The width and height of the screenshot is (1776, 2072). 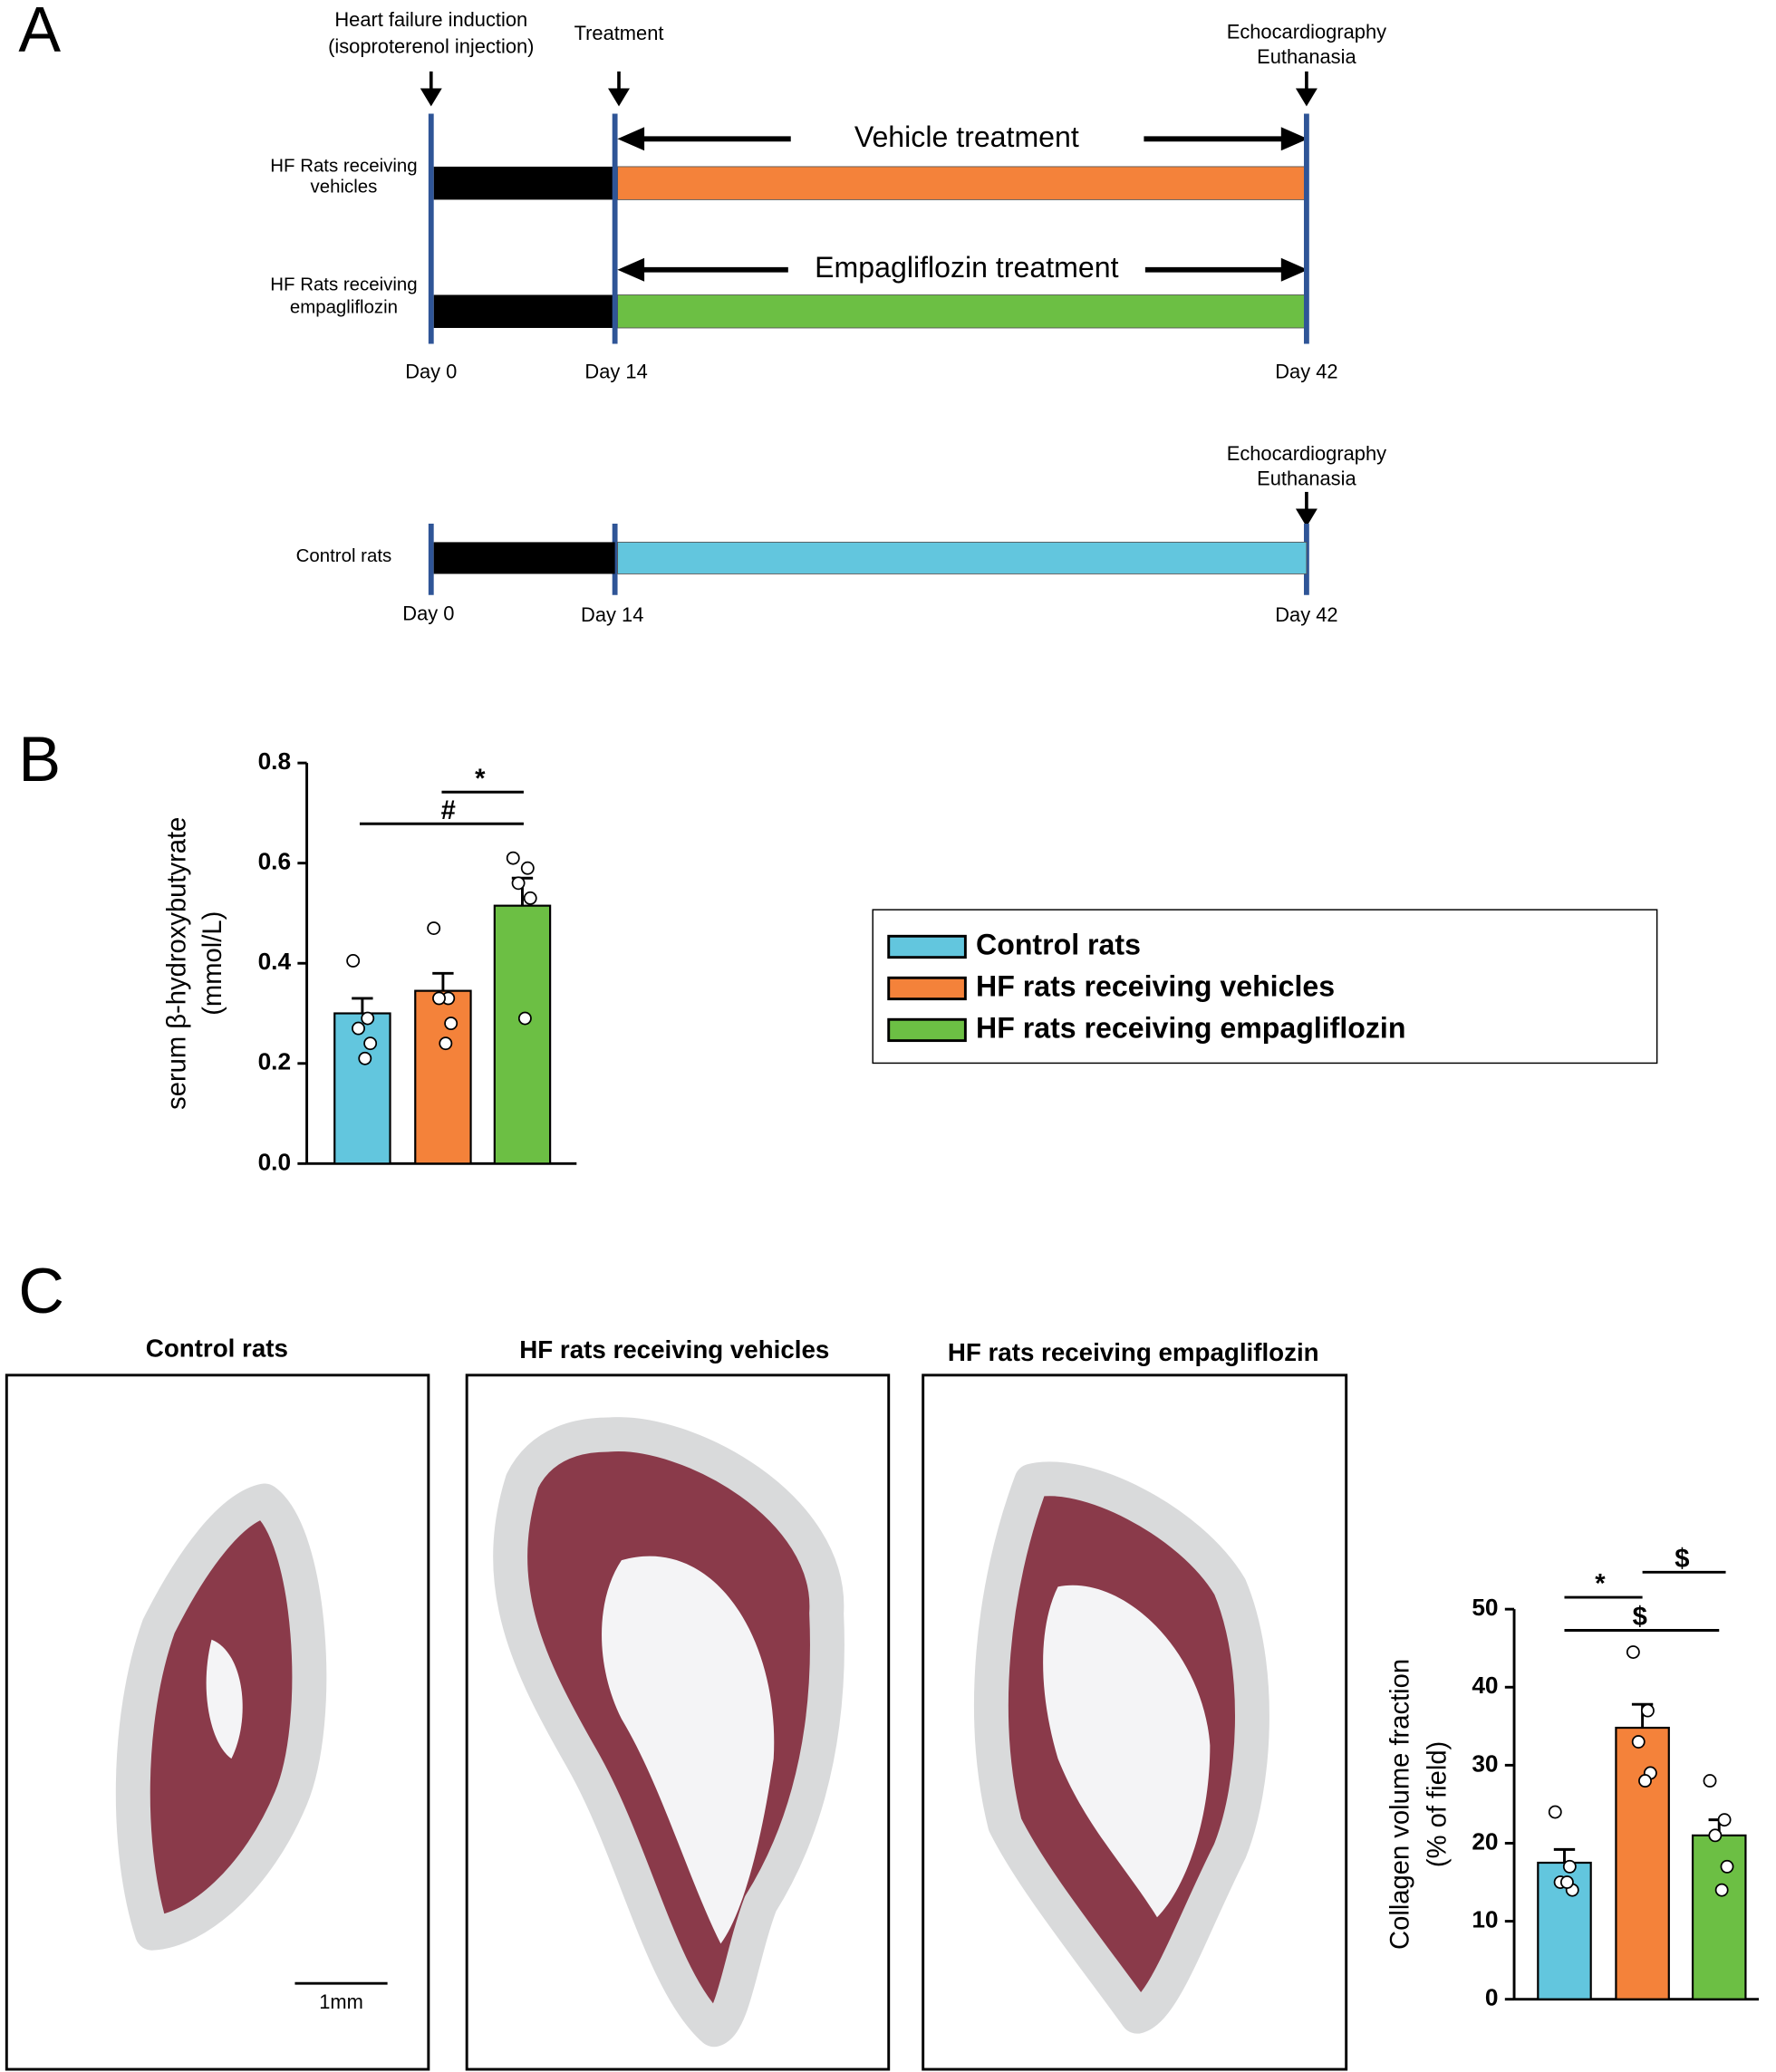 What do you see at coordinates (275, 1061) in the screenshot?
I see `y-tick-label: 0.2` at bounding box center [275, 1061].